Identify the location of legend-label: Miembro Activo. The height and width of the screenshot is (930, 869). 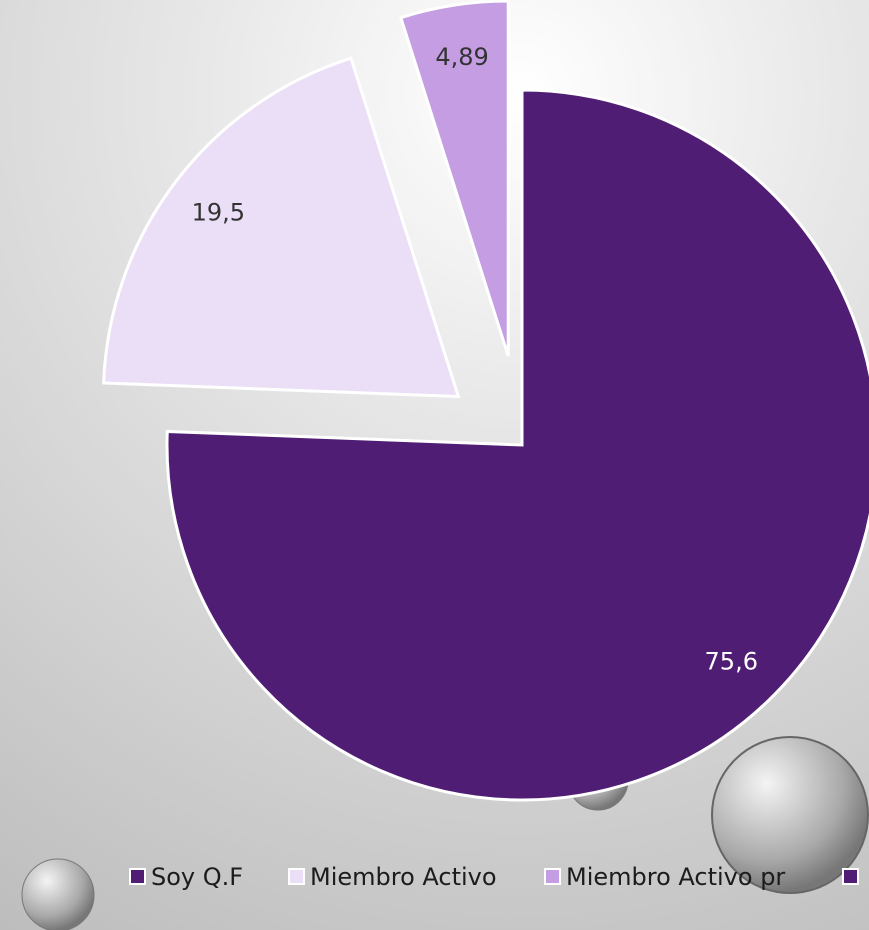
(403, 877).